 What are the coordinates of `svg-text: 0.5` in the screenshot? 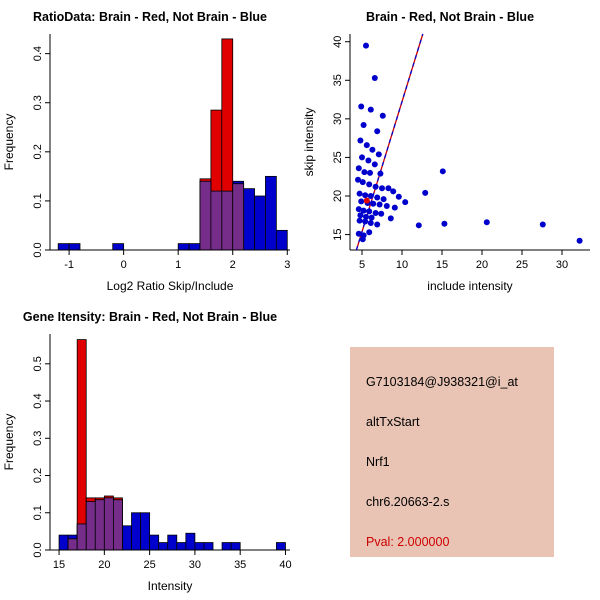 It's located at (38, 363).